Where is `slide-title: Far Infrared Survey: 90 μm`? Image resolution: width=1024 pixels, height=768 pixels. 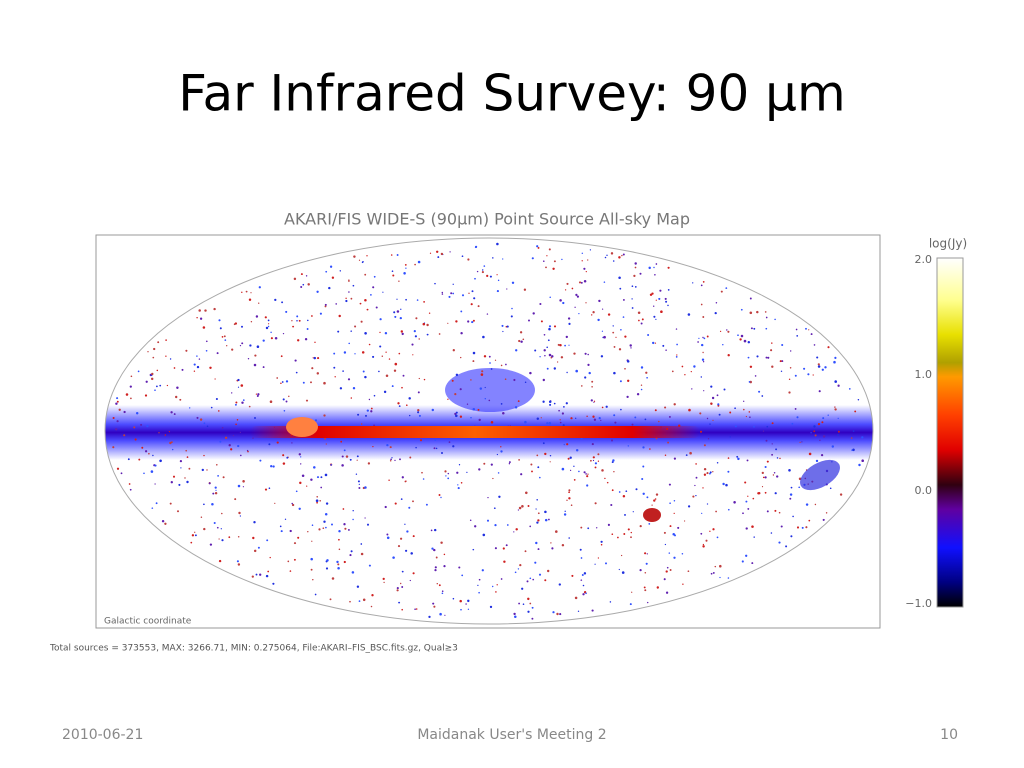
slide-title: Far Infrared Survey: 90 μm is located at coordinates (511, 94).